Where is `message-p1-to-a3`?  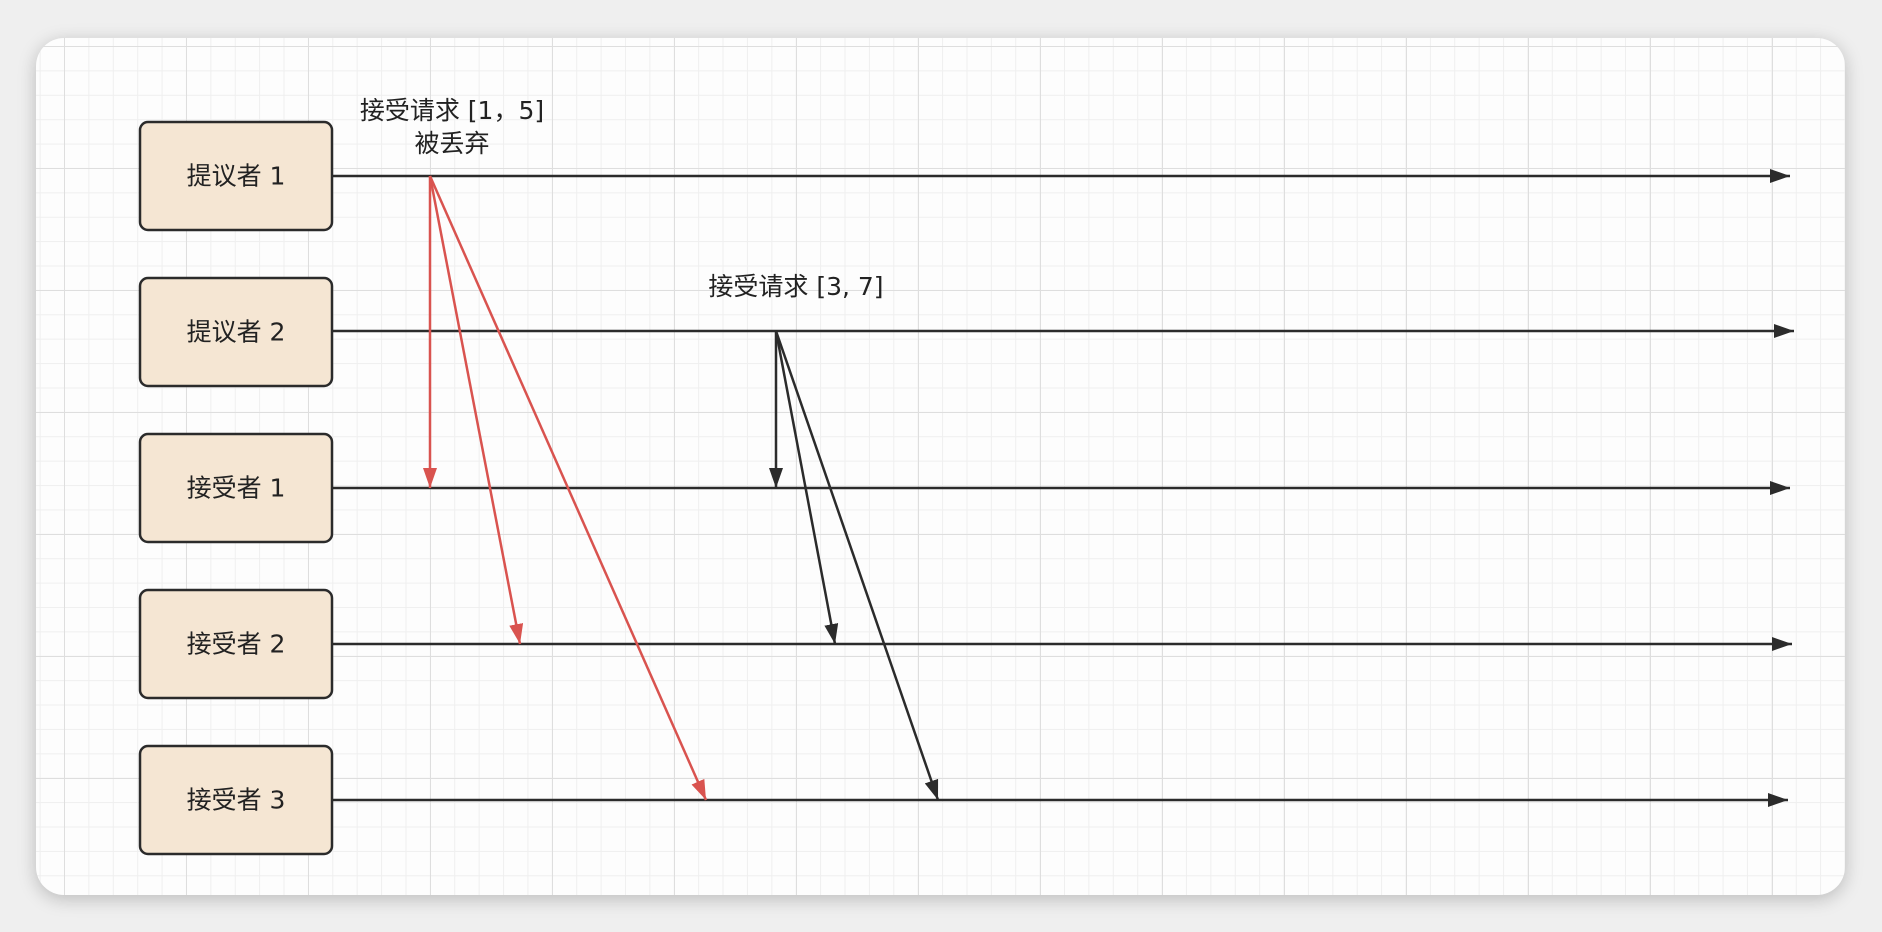 message-p1-to-a3 is located at coordinates (568, 488).